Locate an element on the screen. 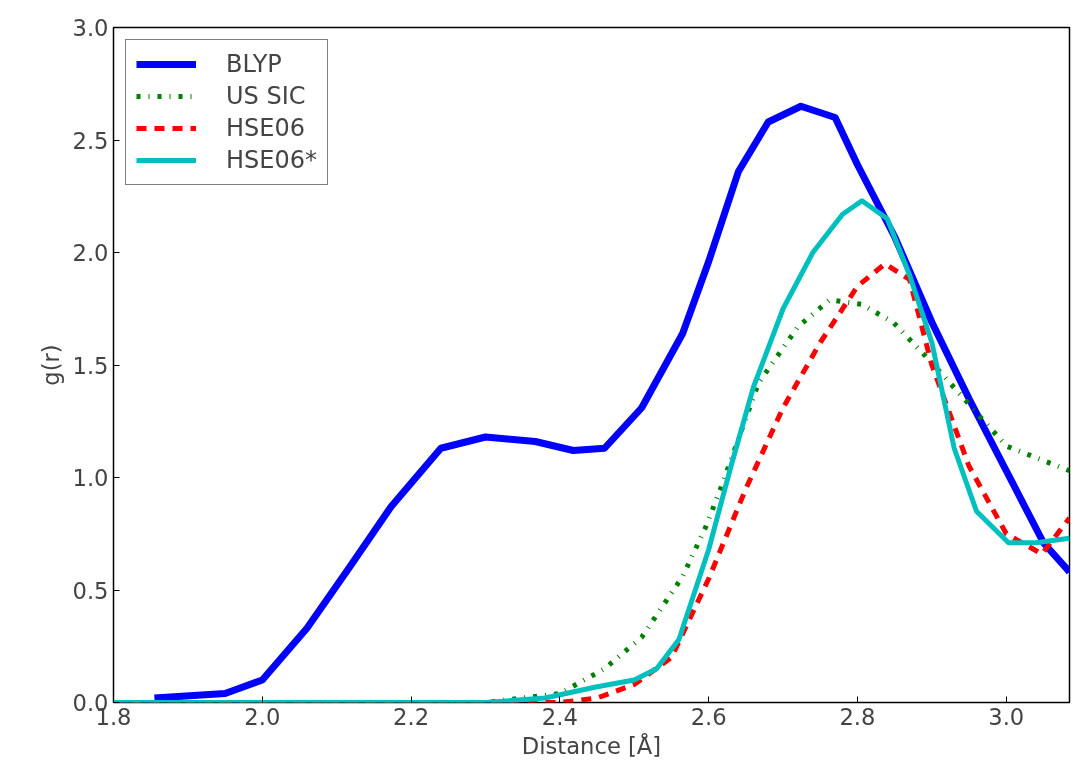 Image resolution: width=1073 pixels, height=761 pixels. legend-label: HSE06* is located at coordinates (271, 160).